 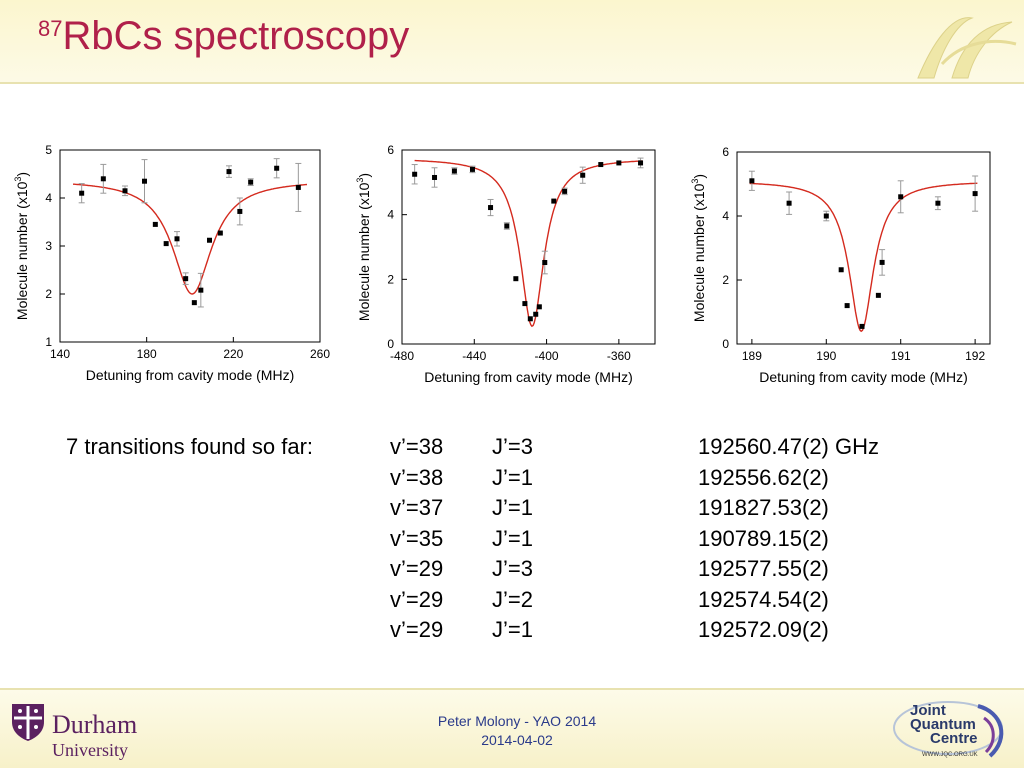 What do you see at coordinates (975, 356) in the screenshot?
I see `x-tick-label: 192` at bounding box center [975, 356].